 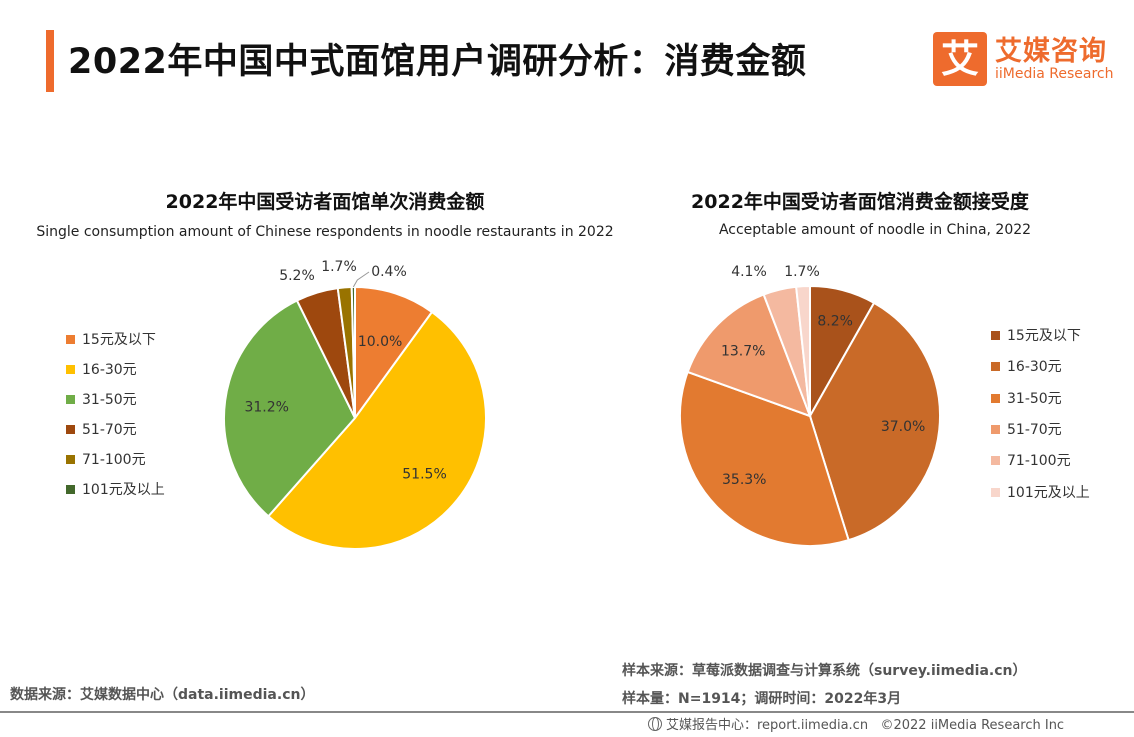 What do you see at coordinates (424, 475) in the screenshot?
I see `chart1-data-label-1: 51.5%` at bounding box center [424, 475].